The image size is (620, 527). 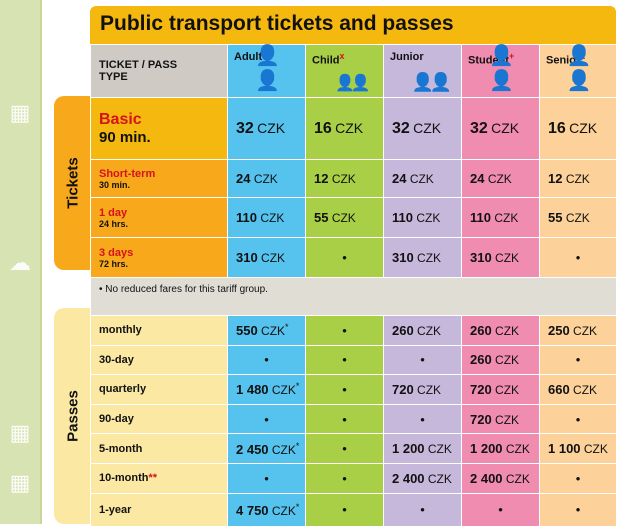 What do you see at coordinates (500, 330) in the screenshot?
I see `fare-cell-student: 260 CZK` at bounding box center [500, 330].